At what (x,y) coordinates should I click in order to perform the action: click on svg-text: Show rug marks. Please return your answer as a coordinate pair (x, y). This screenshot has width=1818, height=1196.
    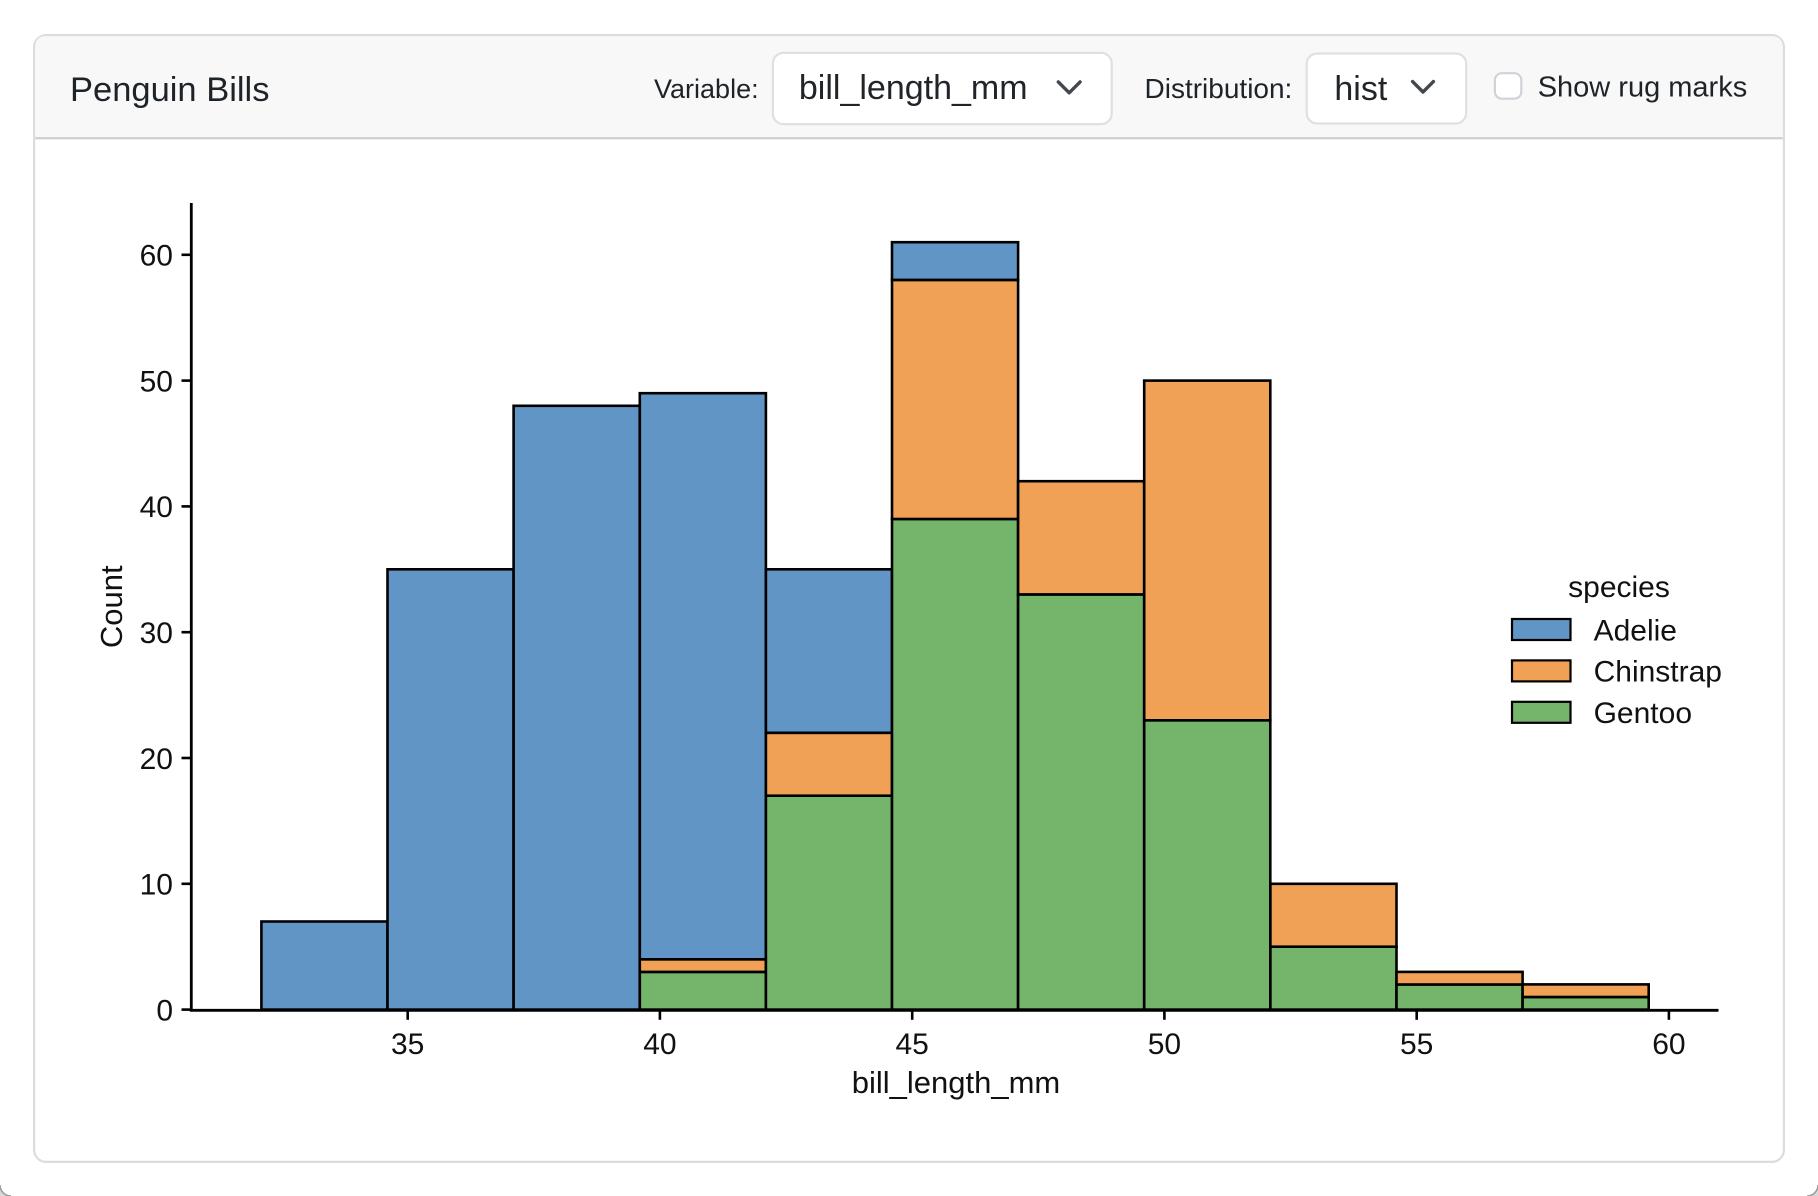
    Looking at the image, I should click on (1643, 88).